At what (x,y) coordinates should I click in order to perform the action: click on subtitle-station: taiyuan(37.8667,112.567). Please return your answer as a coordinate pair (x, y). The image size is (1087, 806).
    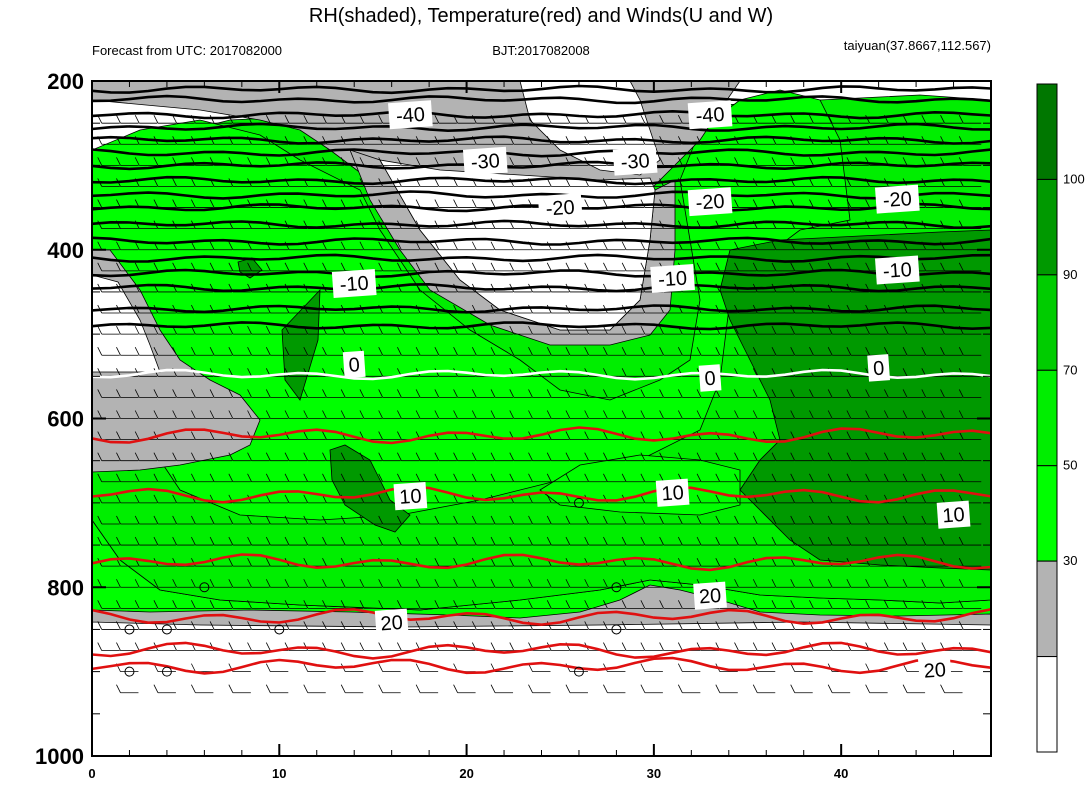
    Looking at the image, I should click on (917, 45).